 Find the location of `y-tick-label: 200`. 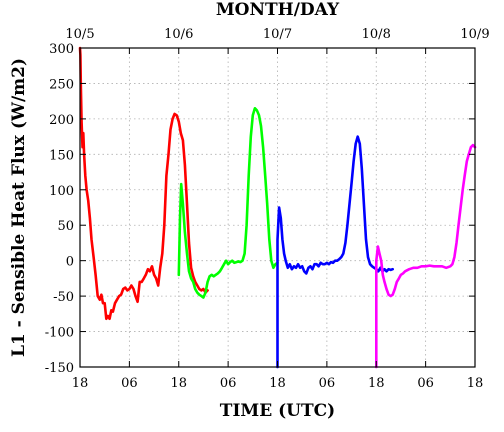

y-tick-label: 200 is located at coordinates (61, 120).